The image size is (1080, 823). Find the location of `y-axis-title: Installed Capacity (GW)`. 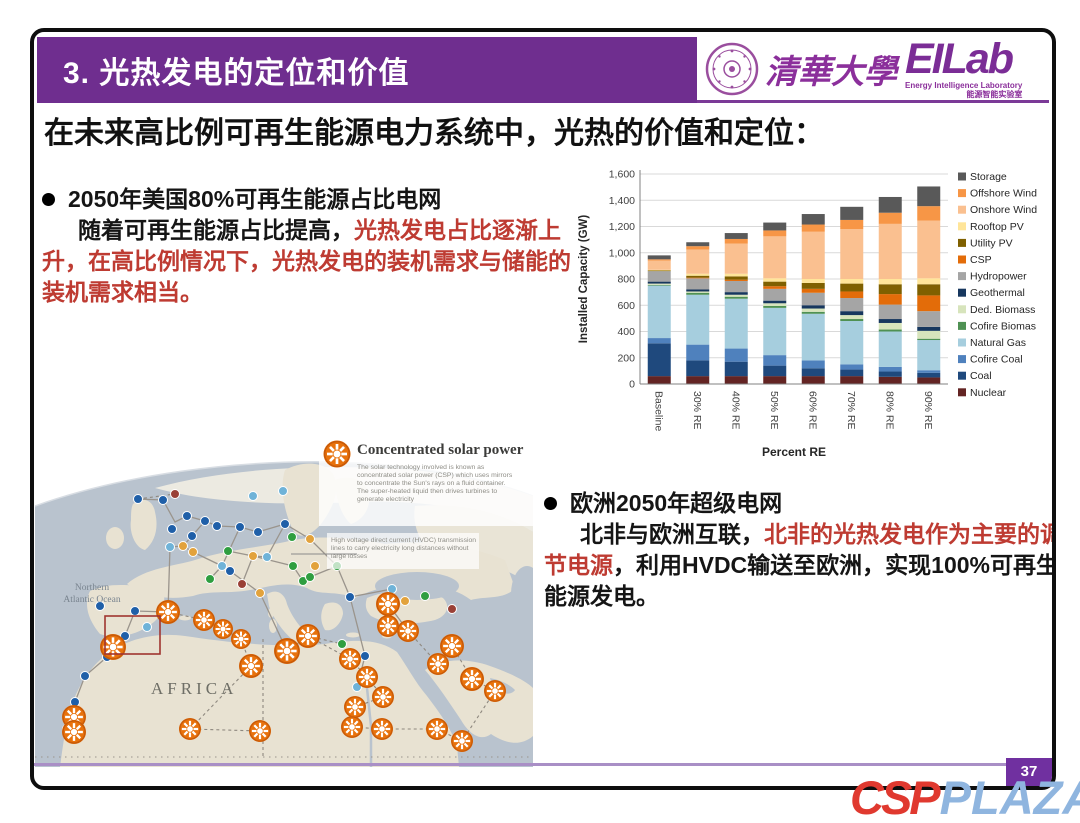

y-axis-title: Installed Capacity (GW) is located at coordinates (584, 279).